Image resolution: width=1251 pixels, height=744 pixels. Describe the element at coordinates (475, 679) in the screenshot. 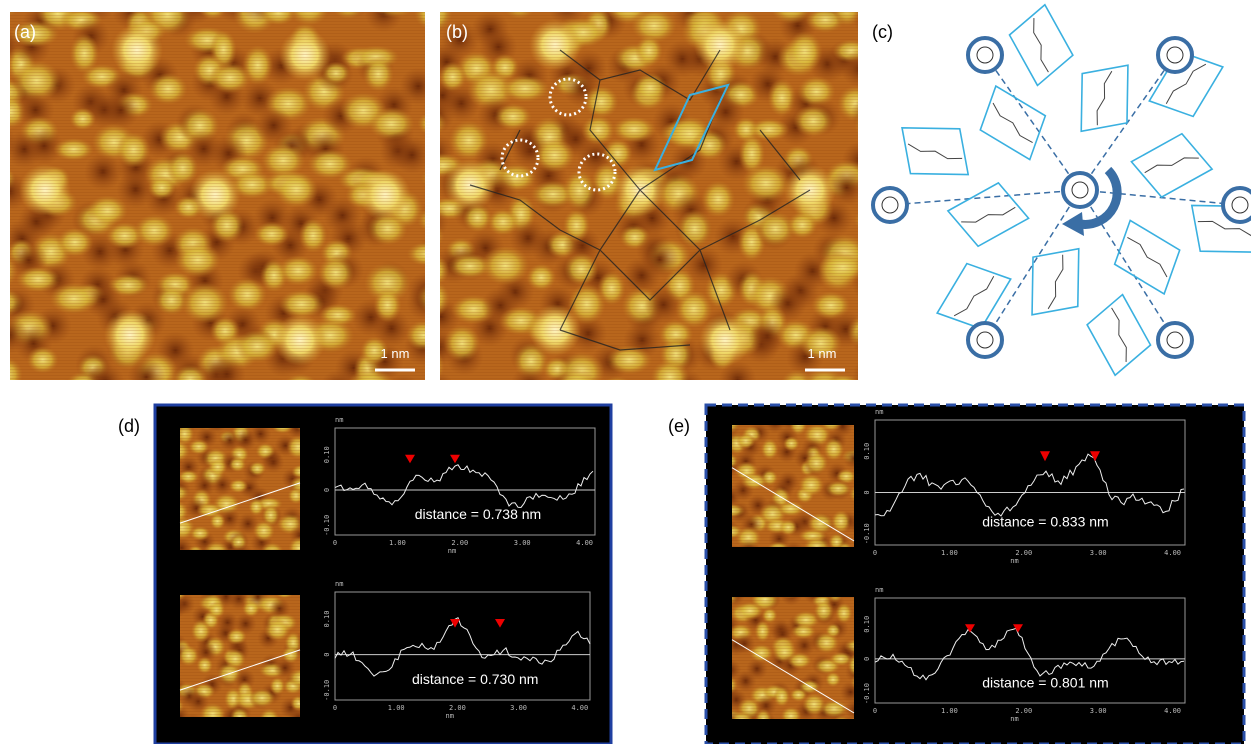

I see `distance-label: distance = 0.730 nm` at that location.